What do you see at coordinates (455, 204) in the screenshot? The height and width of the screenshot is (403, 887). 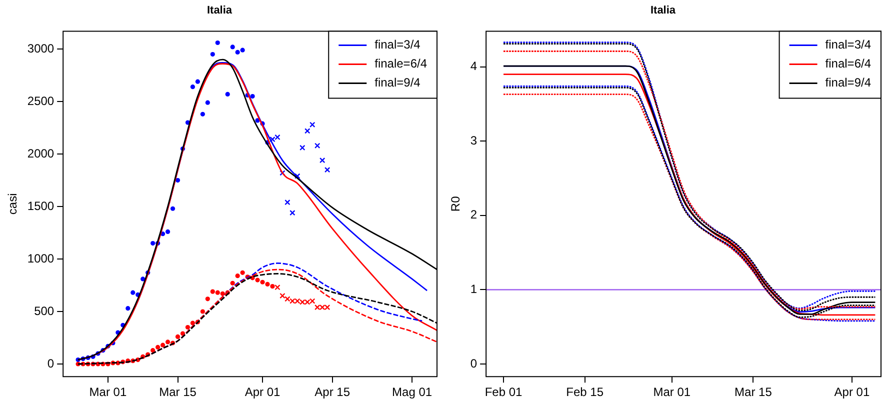 I see `y-axis-title: R0` at bounding box center [455, 204].